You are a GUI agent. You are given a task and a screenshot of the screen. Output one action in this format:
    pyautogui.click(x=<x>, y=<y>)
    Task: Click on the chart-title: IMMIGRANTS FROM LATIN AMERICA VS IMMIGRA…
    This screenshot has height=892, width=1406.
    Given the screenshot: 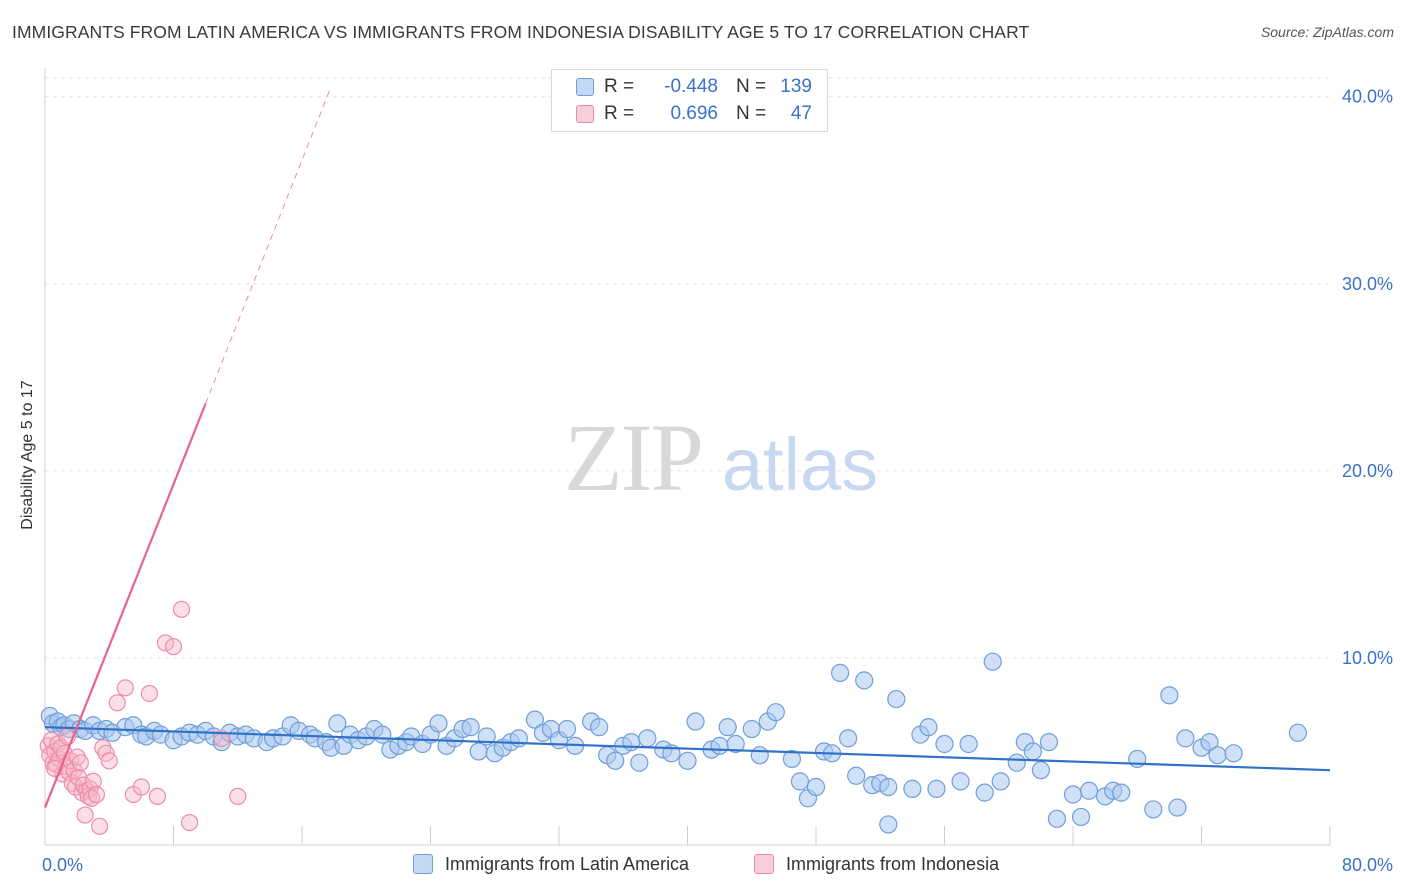 What is the action you would take?
    pyautogui.click(x=521, y=32)
    